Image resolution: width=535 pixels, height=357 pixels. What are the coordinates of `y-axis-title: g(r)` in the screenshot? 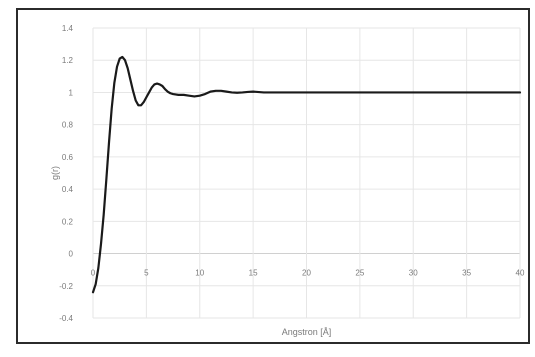 It's located at (55, 173).